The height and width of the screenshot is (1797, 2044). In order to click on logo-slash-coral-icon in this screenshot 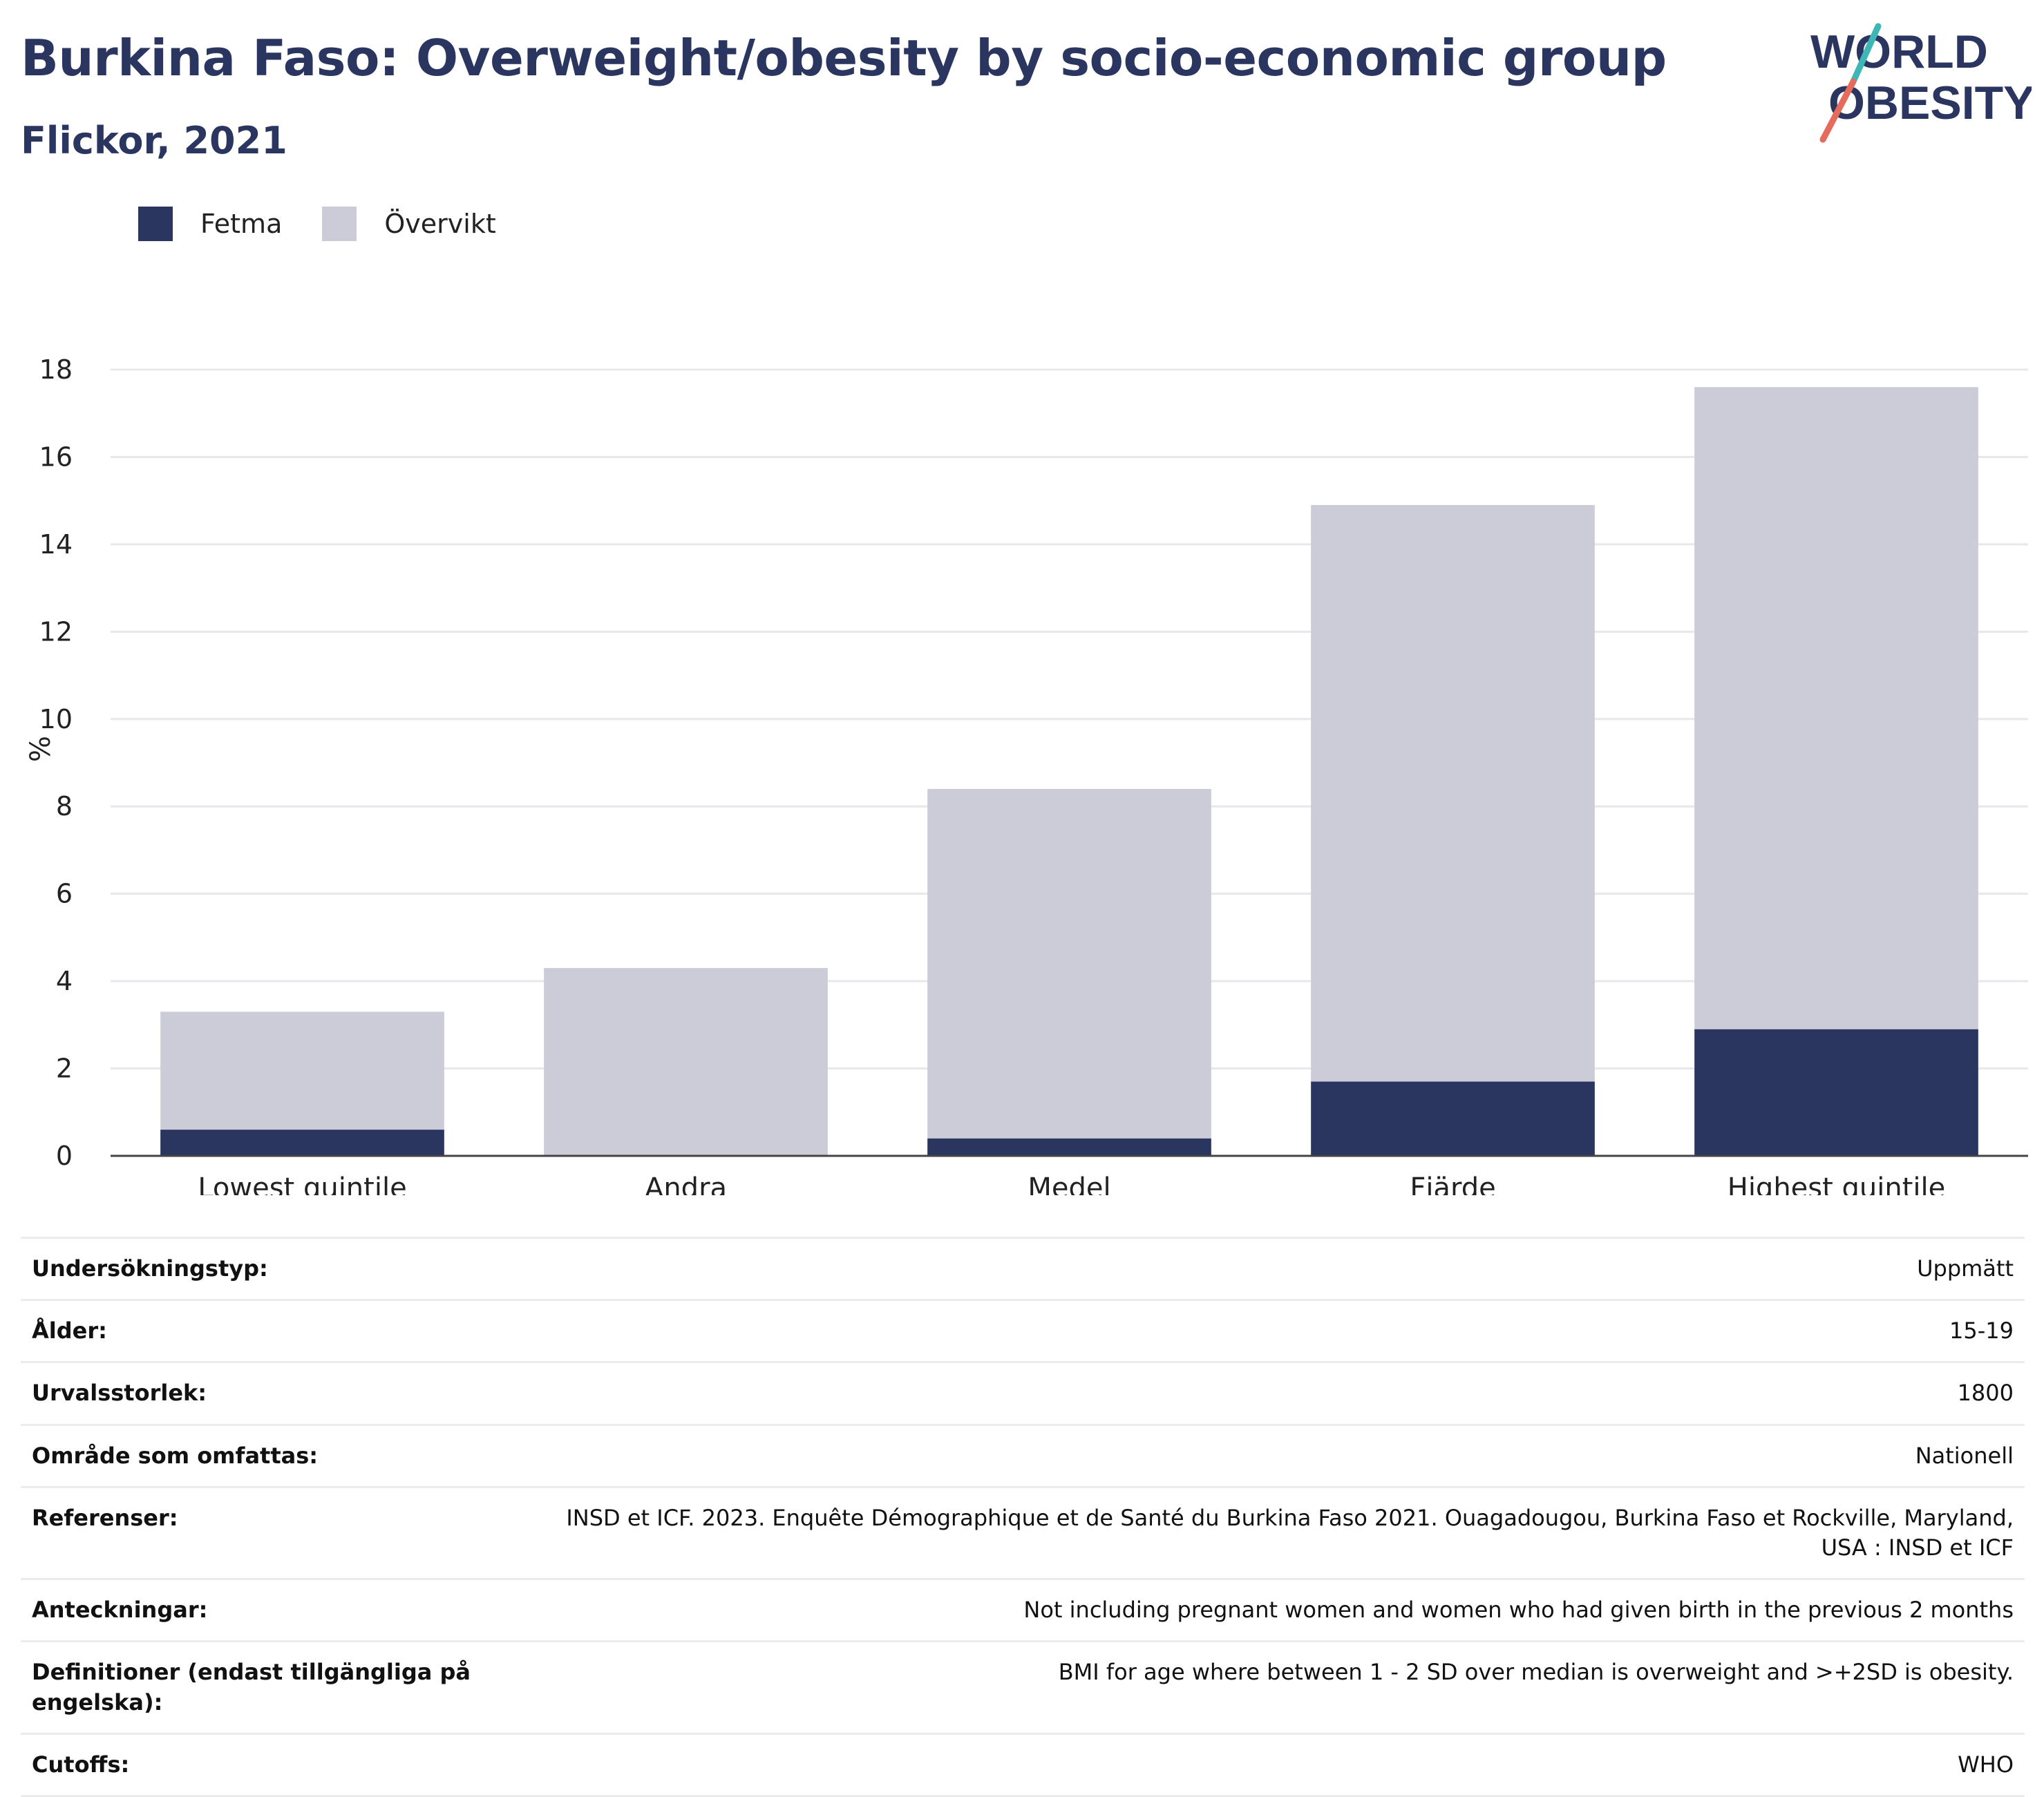, I will do `click(1838, 110)`.